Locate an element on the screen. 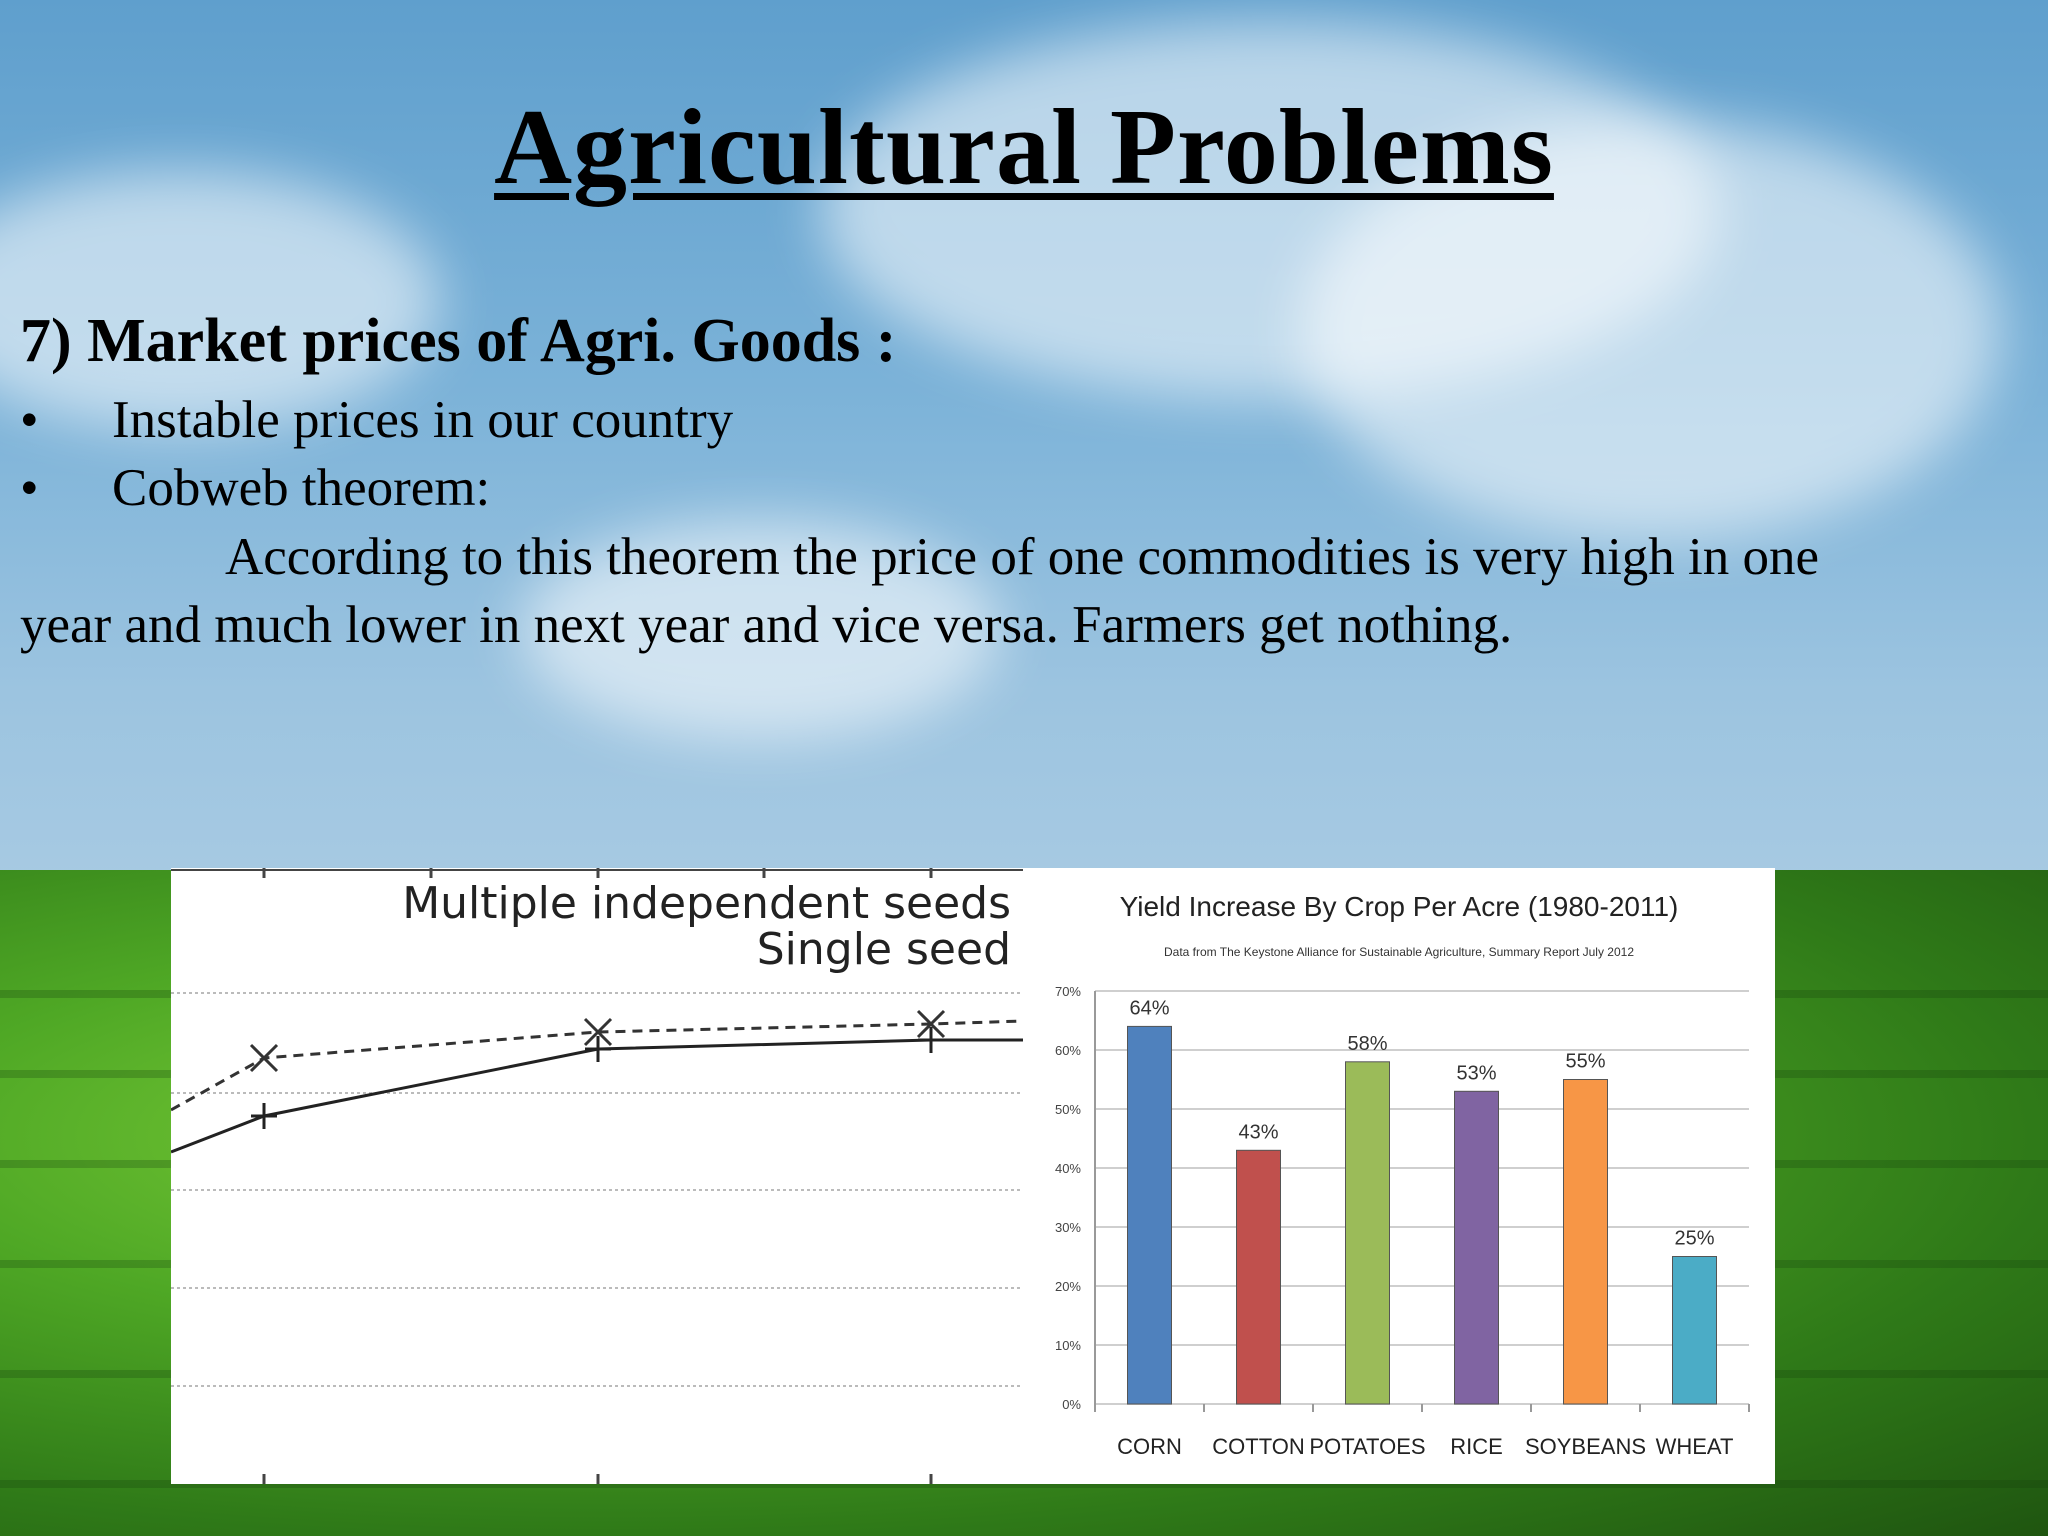 Image resolution: width=2048 pixels, height=1536 pixels. section-heading: 7) Market prices of Agri. Goods : is located at coordinates (458, 341).